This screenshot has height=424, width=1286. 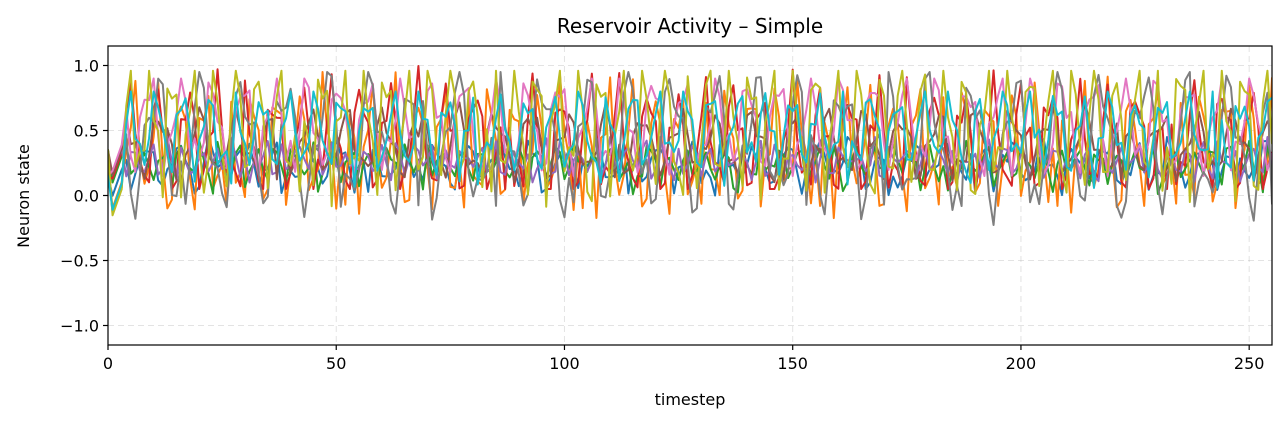 I want to click on y-axis-ticks: −1.0 −0.5 0.0 0.5 1.0, so click(x=84, y=196).